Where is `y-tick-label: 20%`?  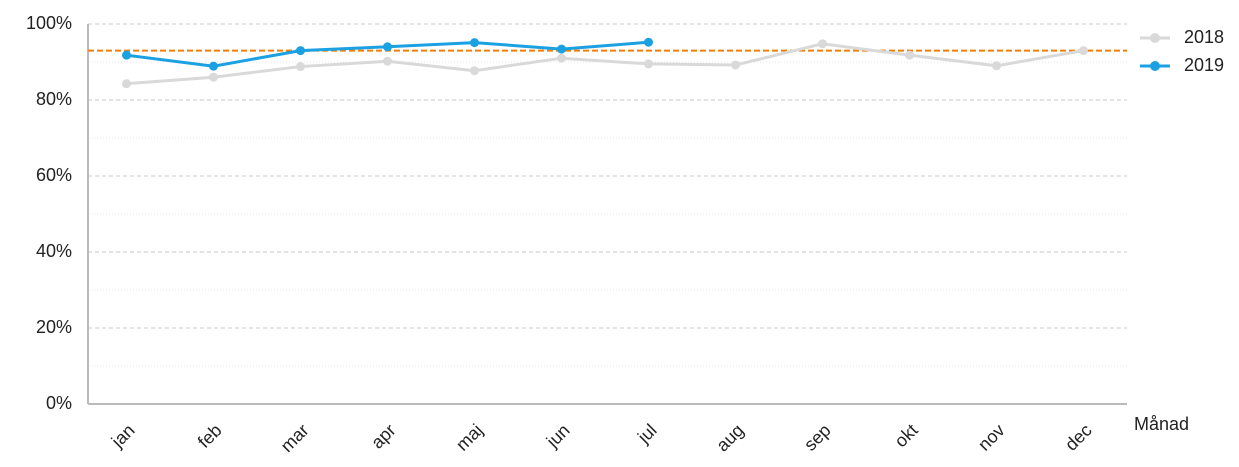 y-tick-label: 20% is located at coordinates (54, 327).